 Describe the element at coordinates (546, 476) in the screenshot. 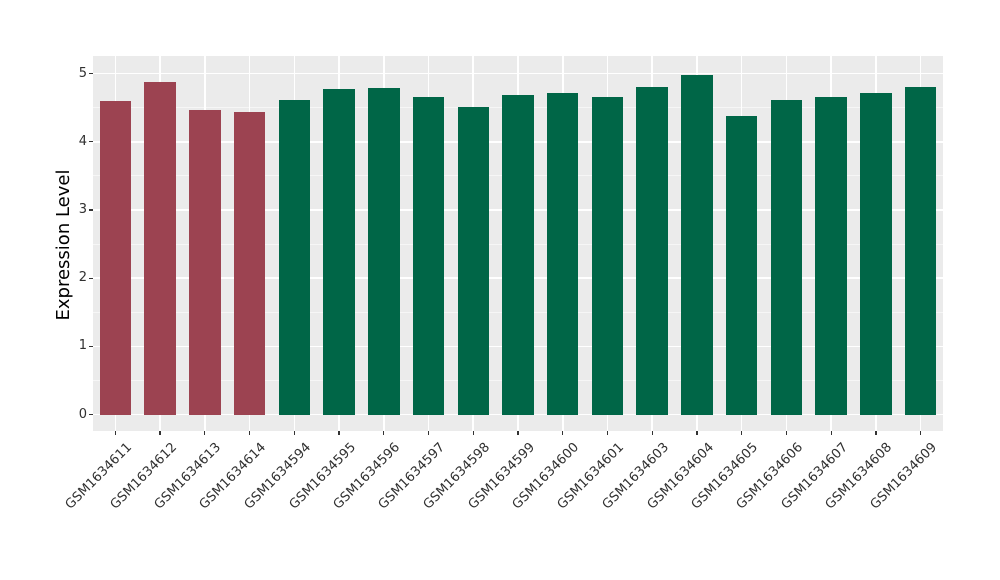

I see `x-tick-label: GSM1634600` at that location.